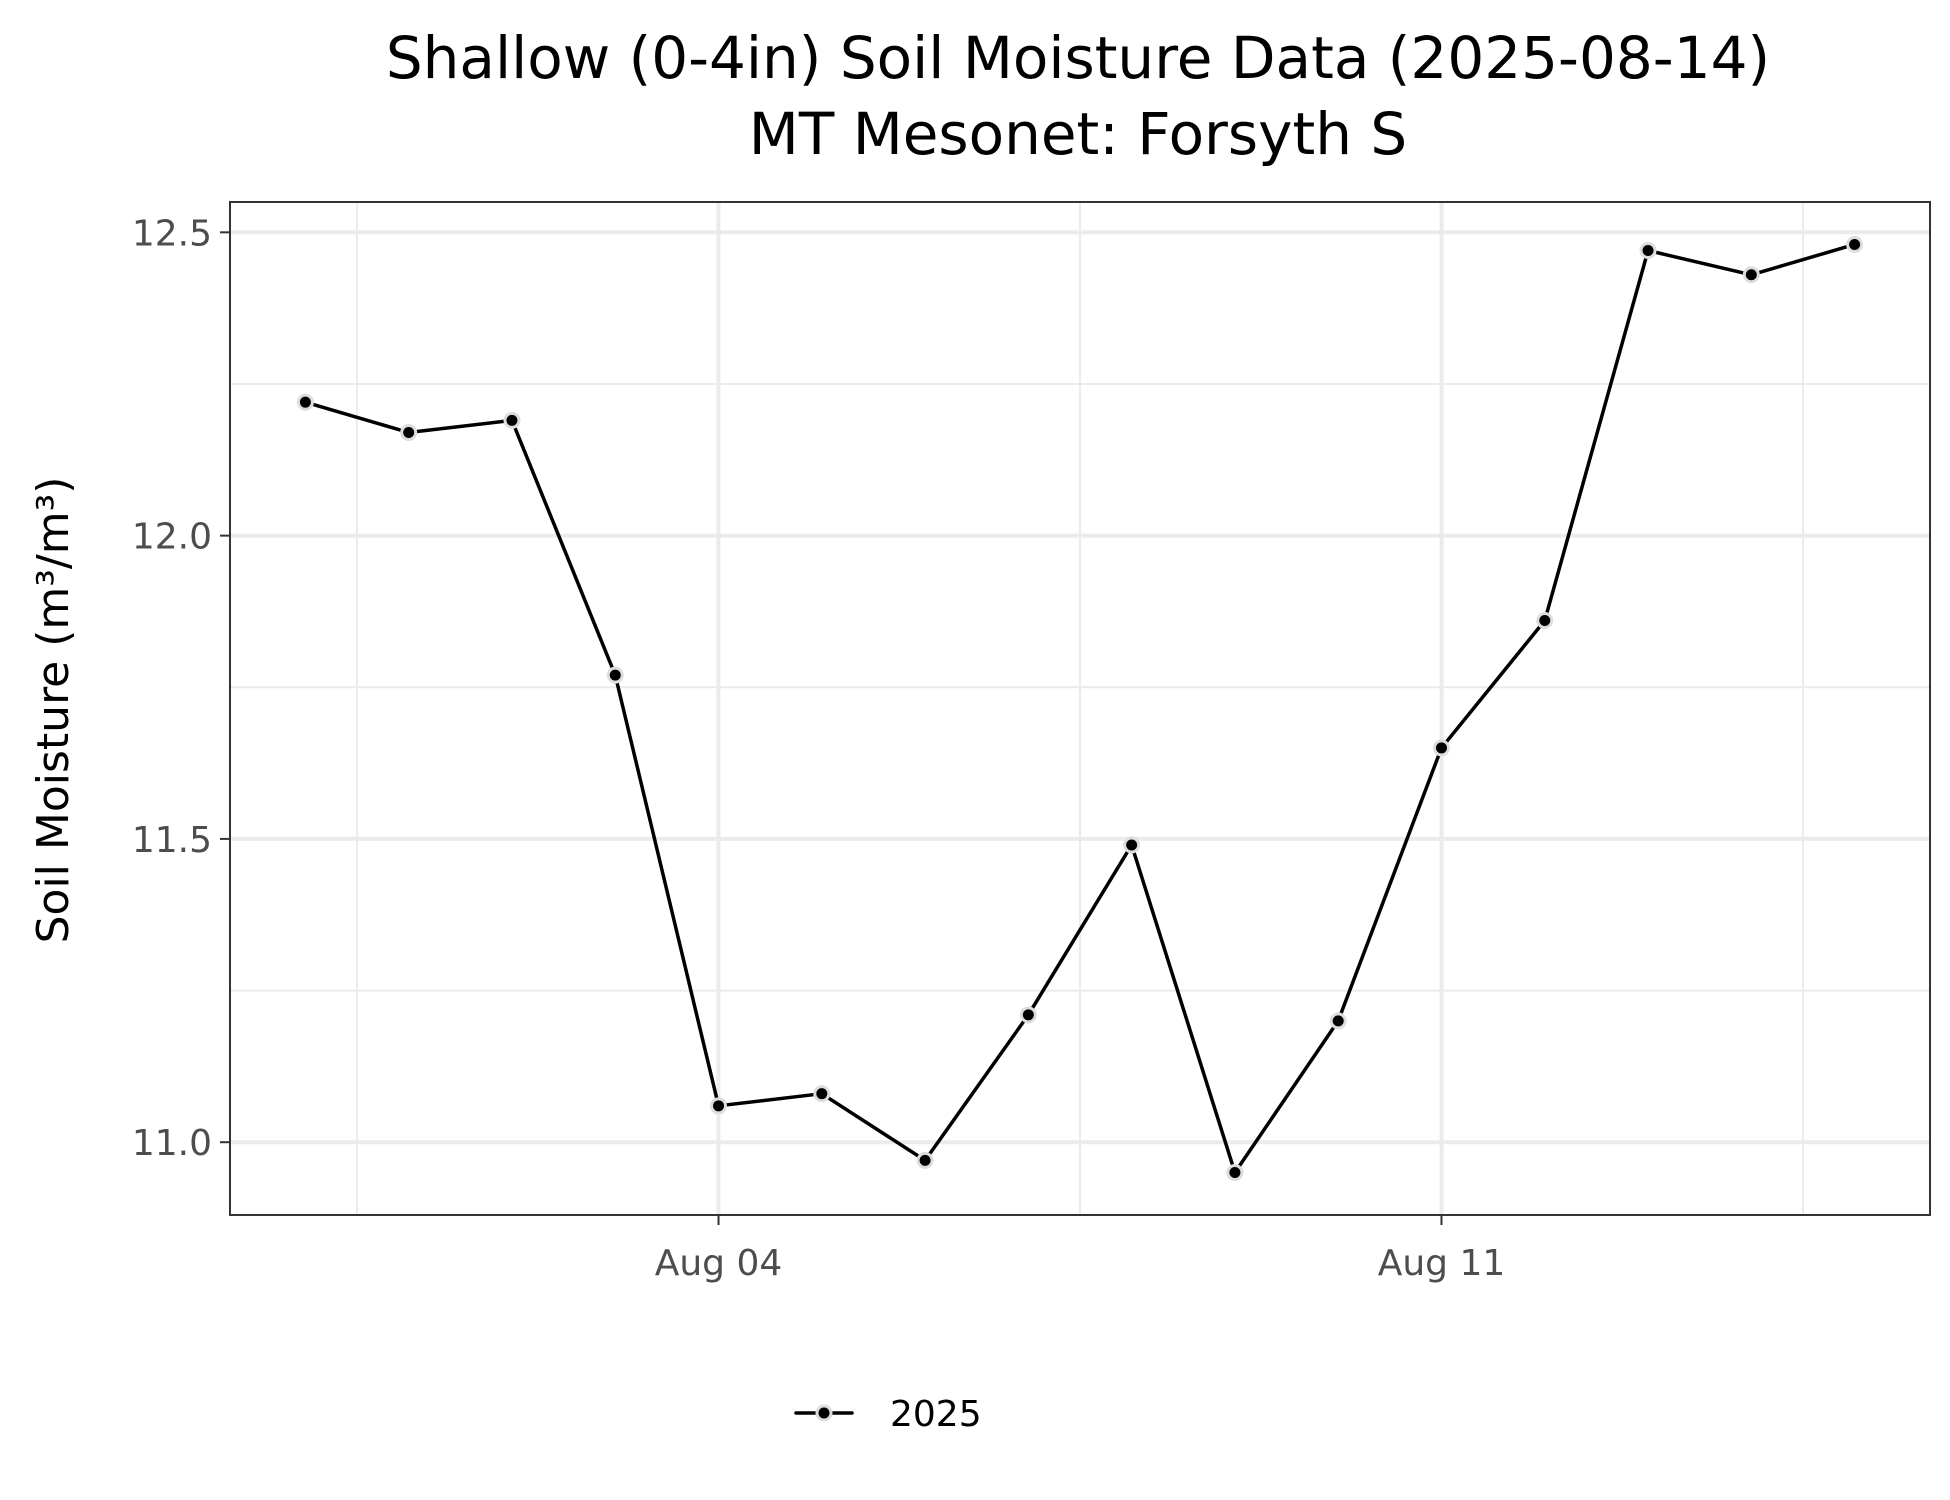 The height and width of the screenshot is (1500, 1950). Describe the element at coordinates (172, 537) in the screenshot. I see `y-tick-label: 12.0` at that location.